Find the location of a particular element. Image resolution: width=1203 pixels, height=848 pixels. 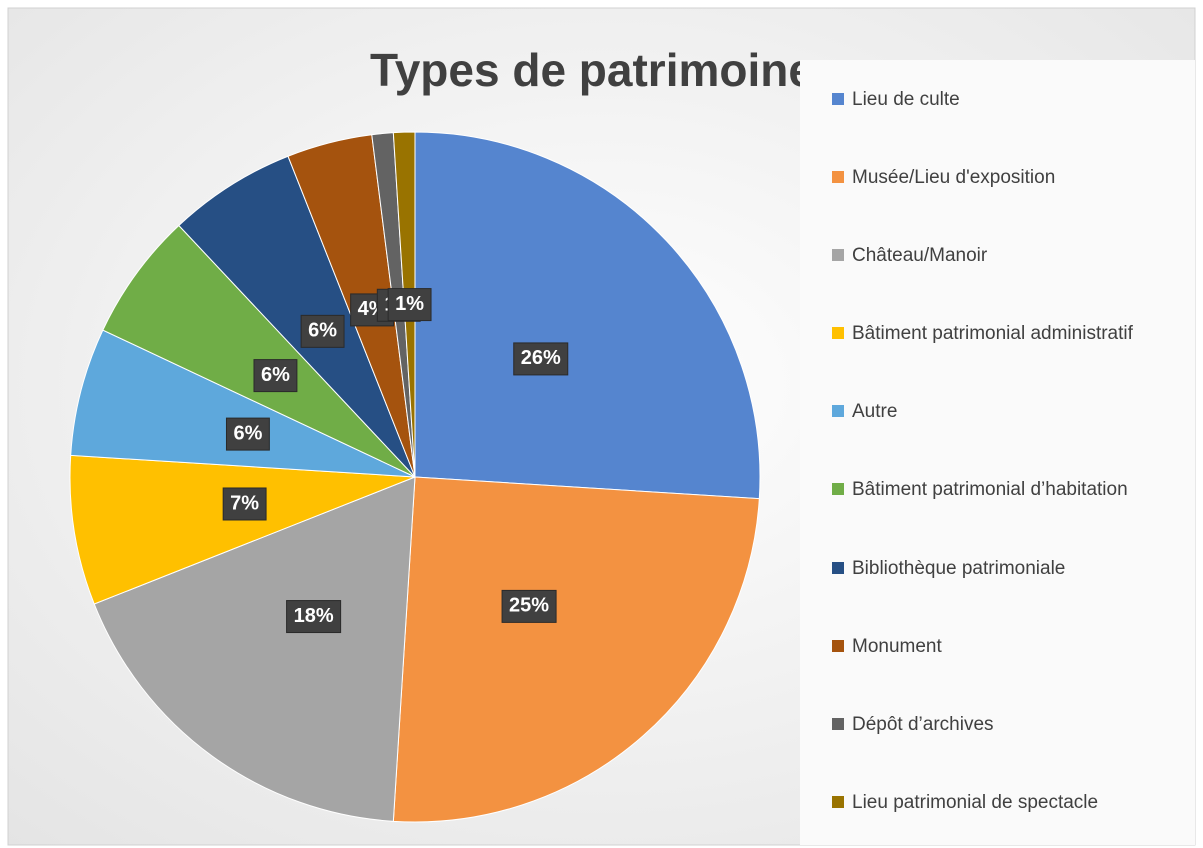

data-label: 18% is located at coordinates (314, 617).